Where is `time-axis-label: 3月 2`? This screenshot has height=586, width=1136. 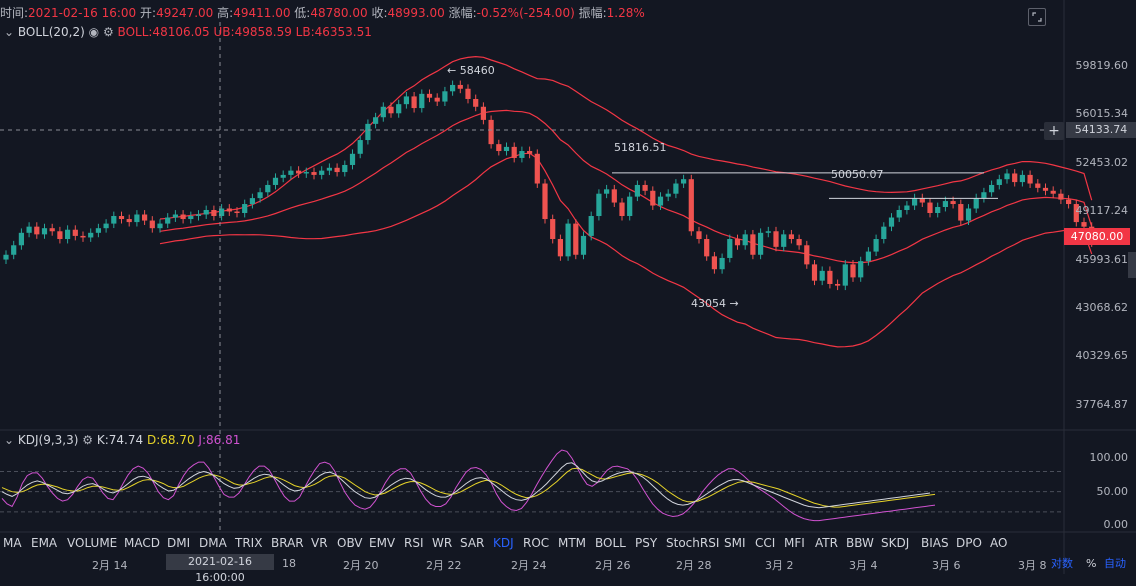
time-axis-label: 3月 2 is located at coordinates (779, 565).